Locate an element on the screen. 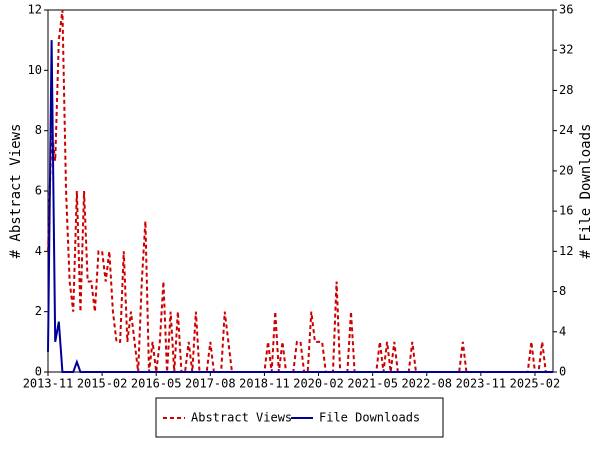 The width and height of the screenshot is (600, 450). y2-tick-label: 32 is located at coordinates (566, 50).